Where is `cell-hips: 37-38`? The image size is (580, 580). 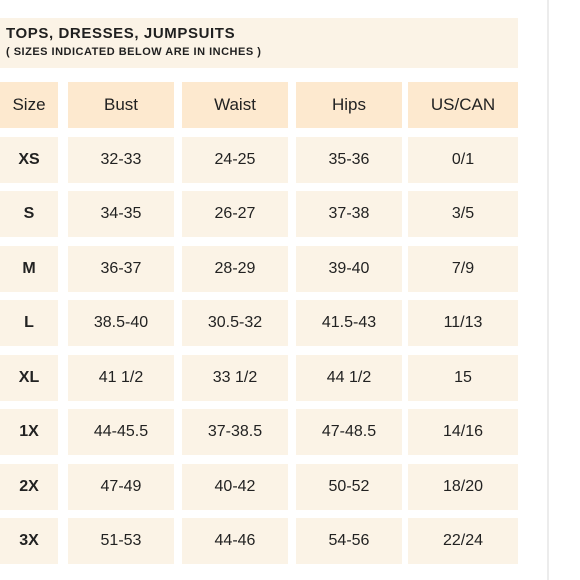
cell-hips: 37-38 is located at coordinates (349, 214).